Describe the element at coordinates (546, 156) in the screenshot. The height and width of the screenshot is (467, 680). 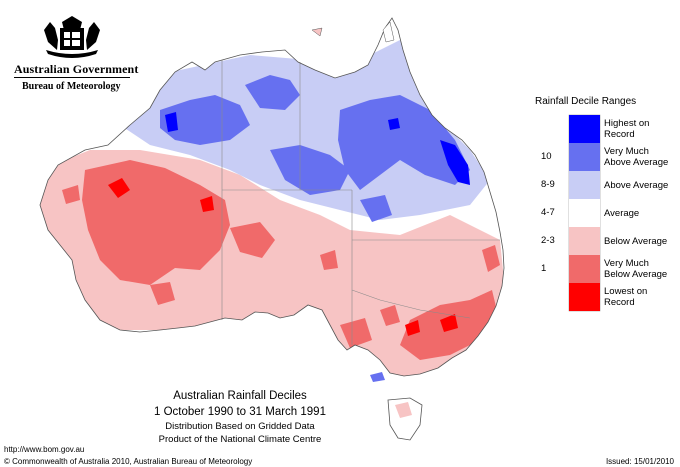
I see `decile-range-label: 10` at that location.